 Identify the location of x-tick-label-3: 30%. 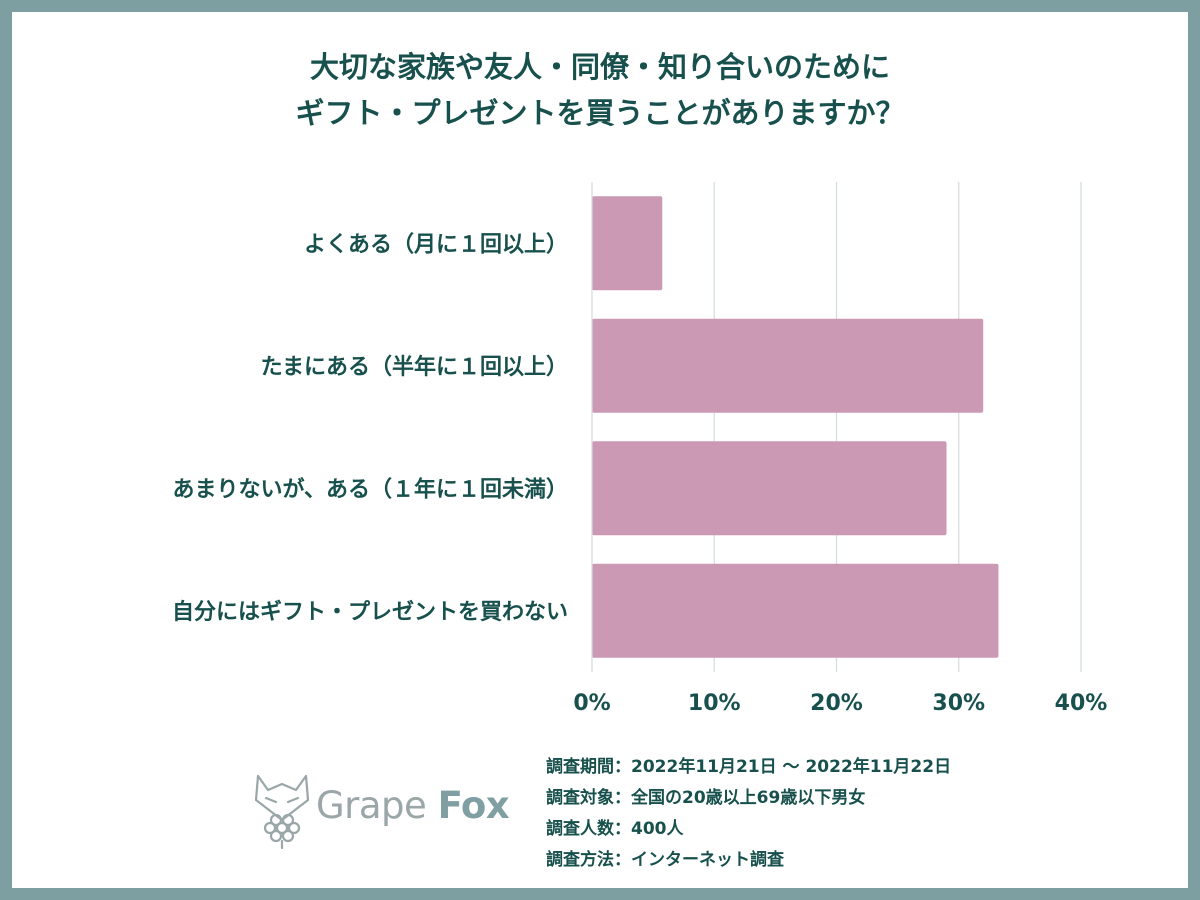
(958, 703).